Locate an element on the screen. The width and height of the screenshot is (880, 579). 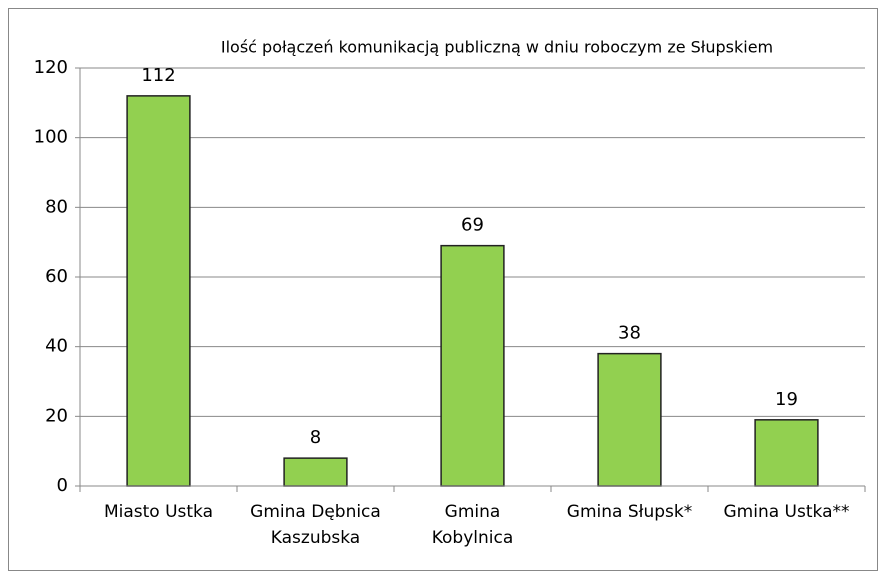
y-tick-label: 120 is located at coordinates (51, 67).